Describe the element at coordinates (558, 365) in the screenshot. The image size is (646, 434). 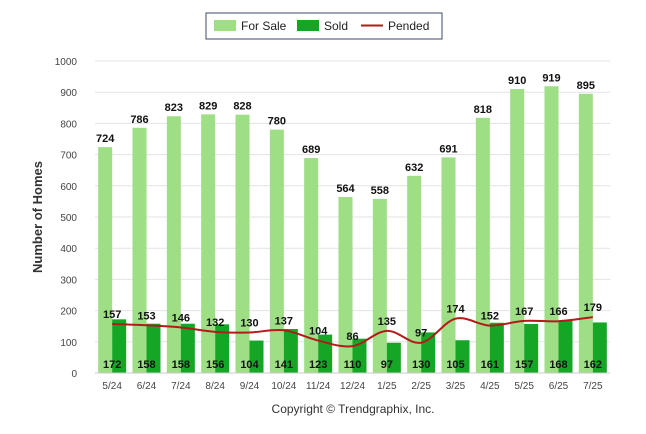
I see `data-label-sold: 168` at that location.